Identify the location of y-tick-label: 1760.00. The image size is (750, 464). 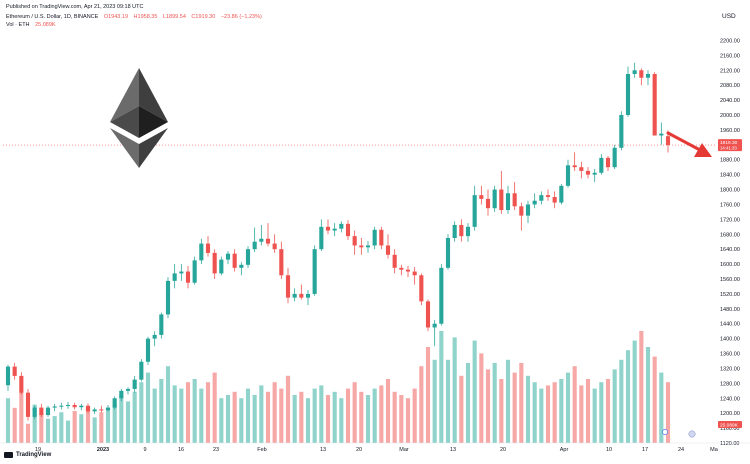
(730, 205).